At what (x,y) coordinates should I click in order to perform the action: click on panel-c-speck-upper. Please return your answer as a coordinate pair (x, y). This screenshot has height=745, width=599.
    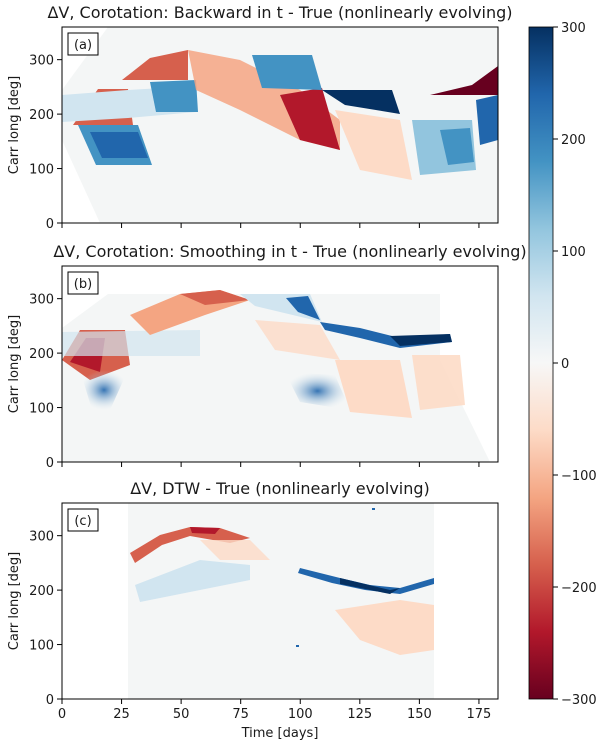
    Looking at the image, I should click on (373, 509).